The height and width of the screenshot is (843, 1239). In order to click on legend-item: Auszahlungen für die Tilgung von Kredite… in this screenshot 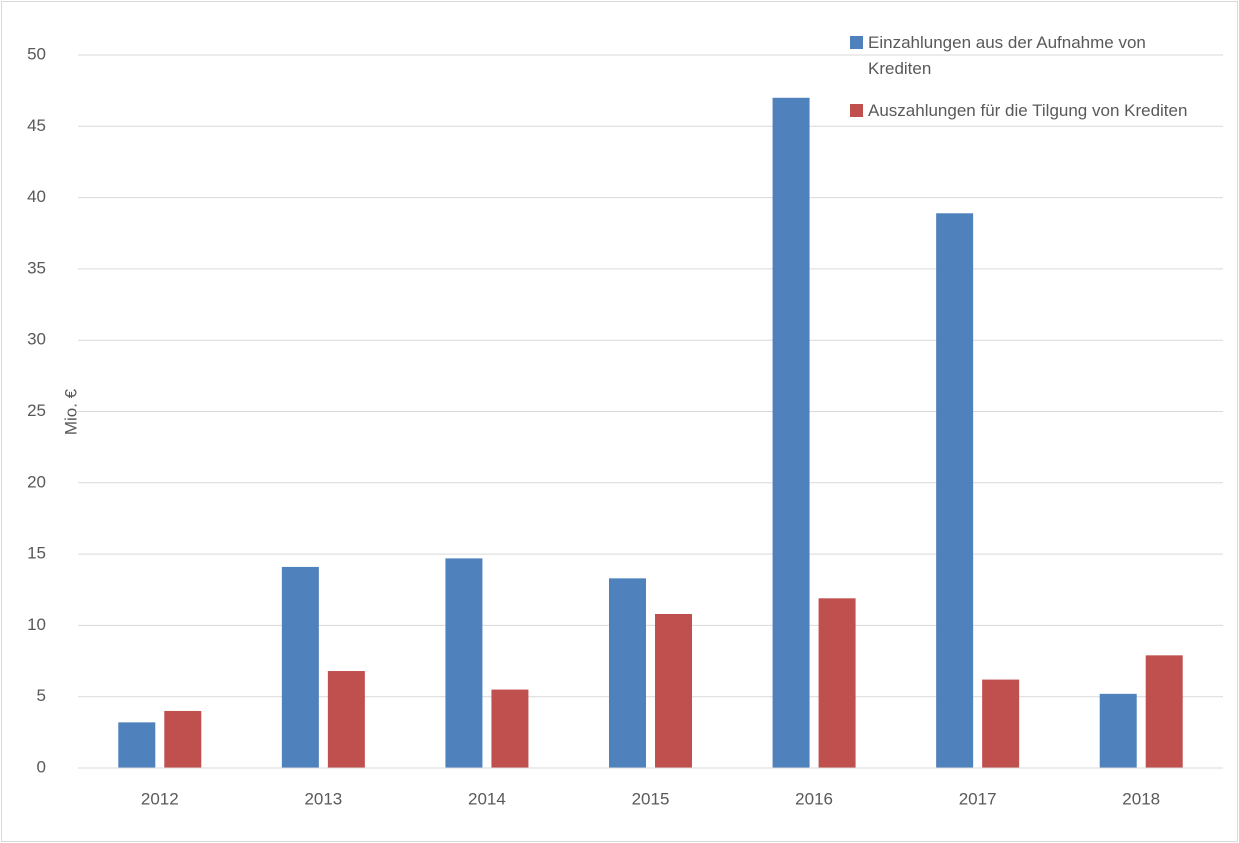, I will do `click(1030, 111)`.